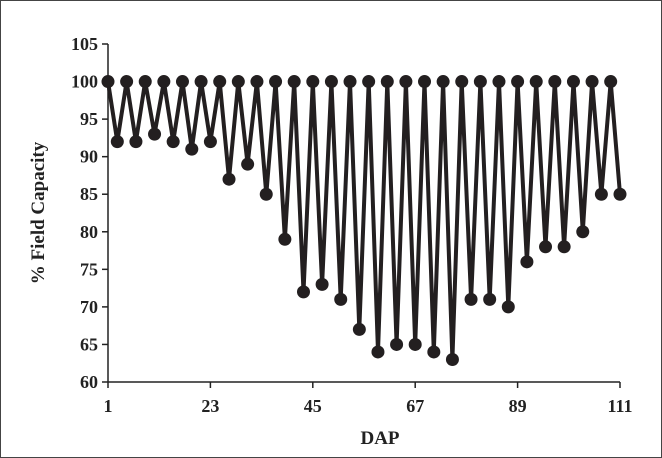 The image size is (662, 458). Describe the element at coordinates (89, 157) in the screenshot. I see `y-tick-label: 90` at that location.